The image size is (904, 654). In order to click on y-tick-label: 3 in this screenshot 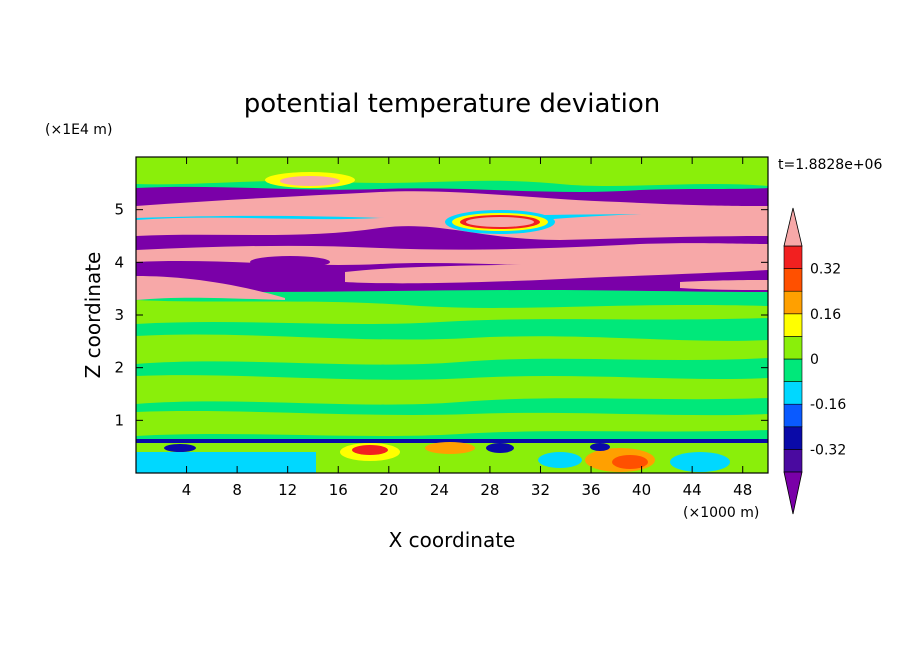, I will do `click(119, 315)`.